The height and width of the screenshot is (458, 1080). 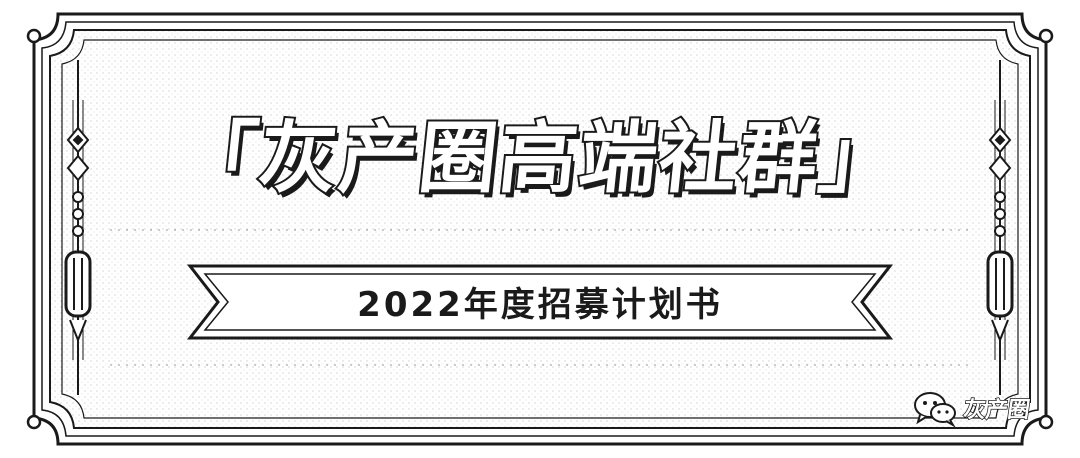 I want to click on watermark-text: 灰产圈, so click(x=996, y=410).